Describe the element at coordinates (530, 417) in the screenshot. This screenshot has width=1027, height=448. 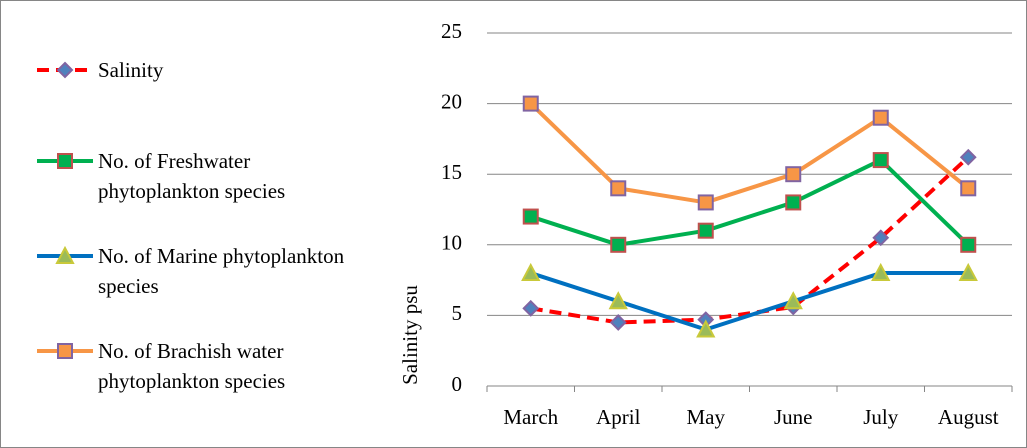
I see `x-tick-label: March` at that location.